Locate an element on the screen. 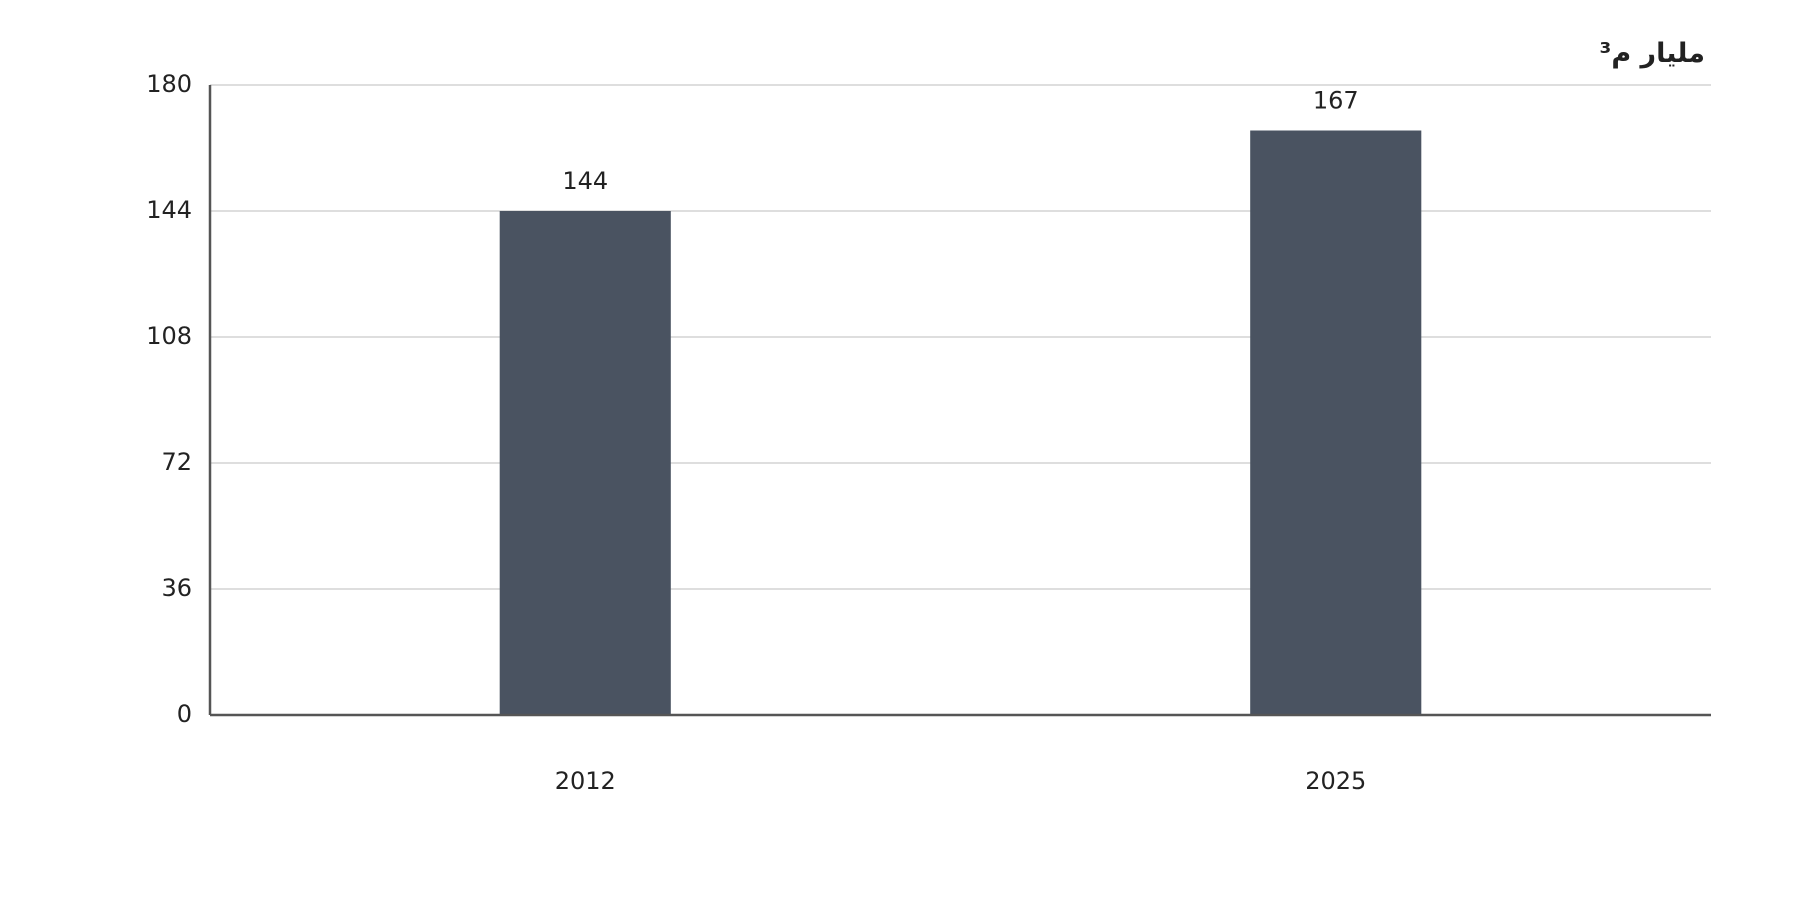 The image size is (1800, 900). x-tick-label: 2012 is located at coordinates (585, 781).